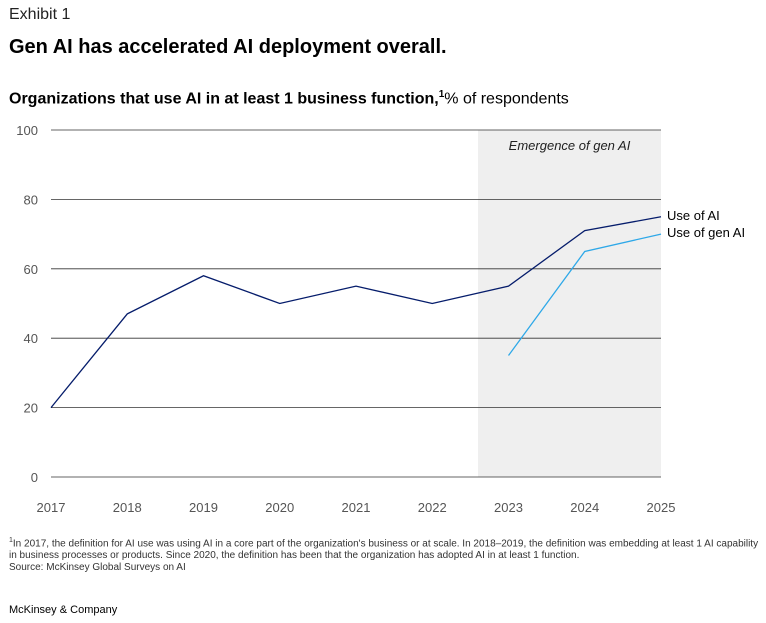 The image size is (766, 623). What do you see at coordinates (661, 507) in the screenshot?
I see `x-tick-label: 2025` at bounding box center [661, 507].